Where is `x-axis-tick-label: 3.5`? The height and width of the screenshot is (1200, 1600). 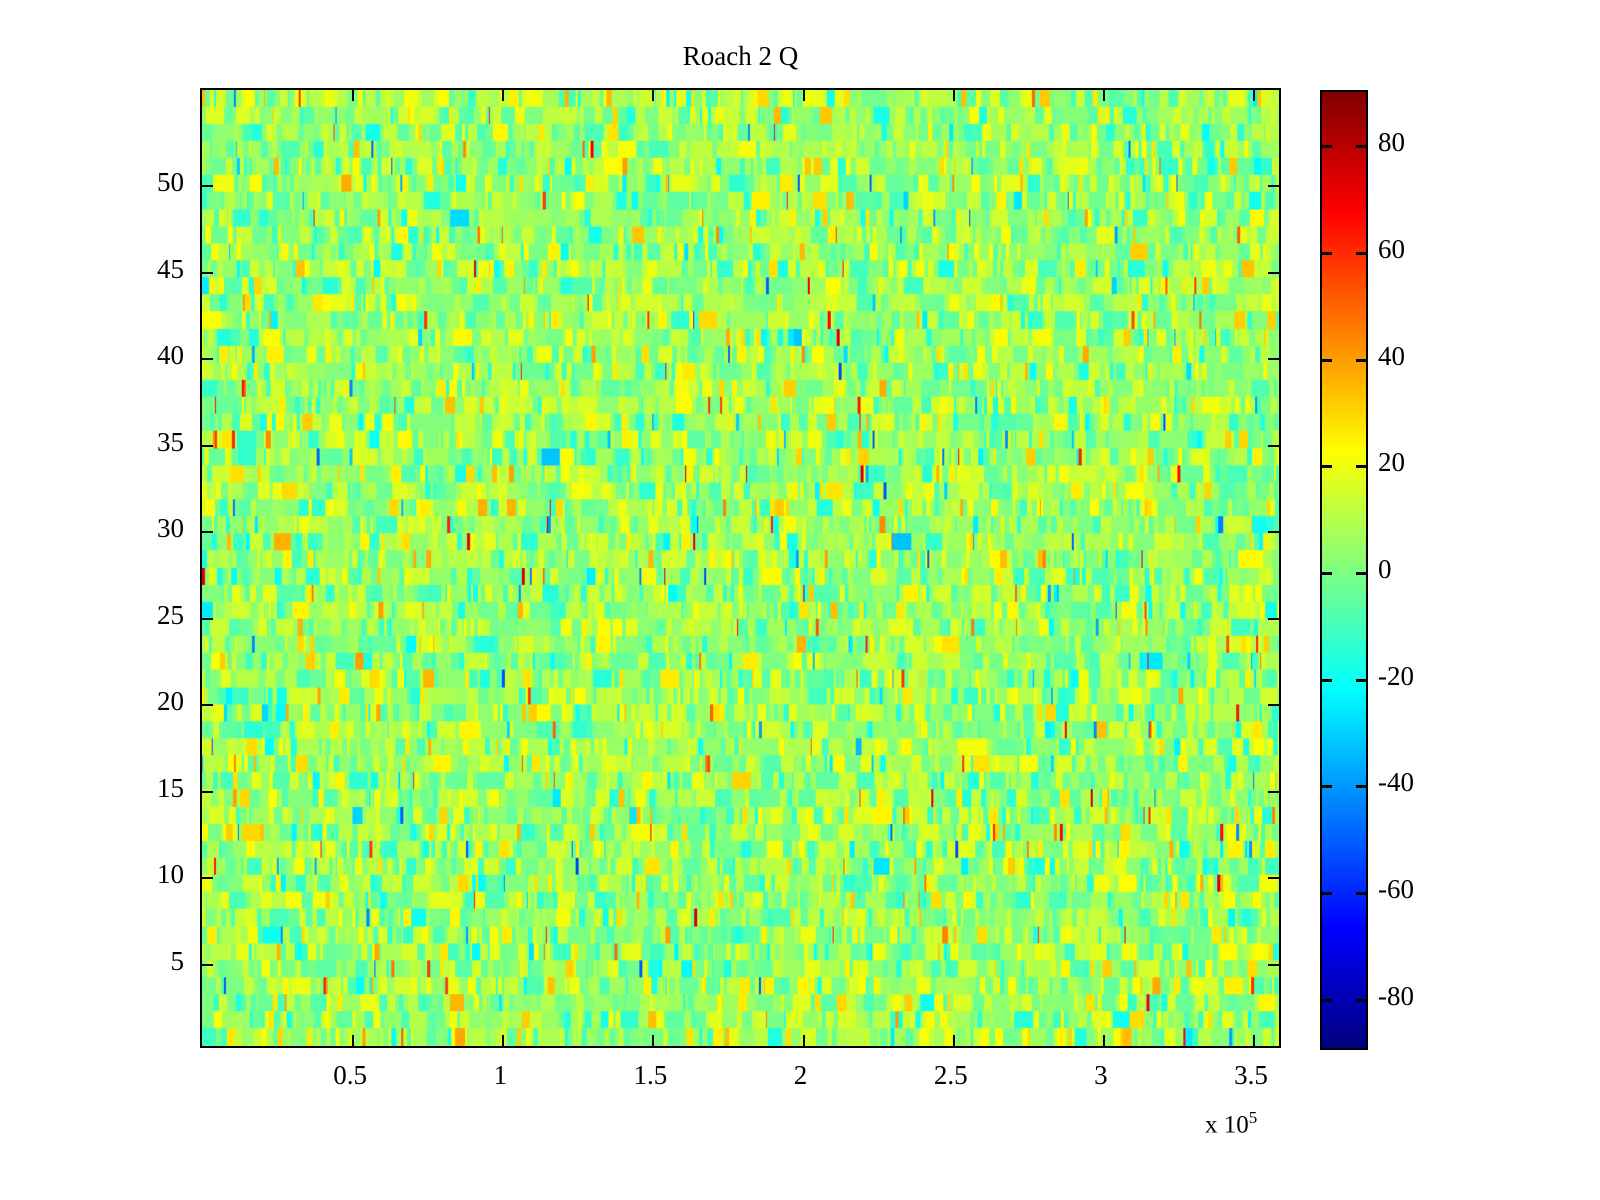 x-axis-tick-label: 3.5 is located at coordinates (1251, 1075).